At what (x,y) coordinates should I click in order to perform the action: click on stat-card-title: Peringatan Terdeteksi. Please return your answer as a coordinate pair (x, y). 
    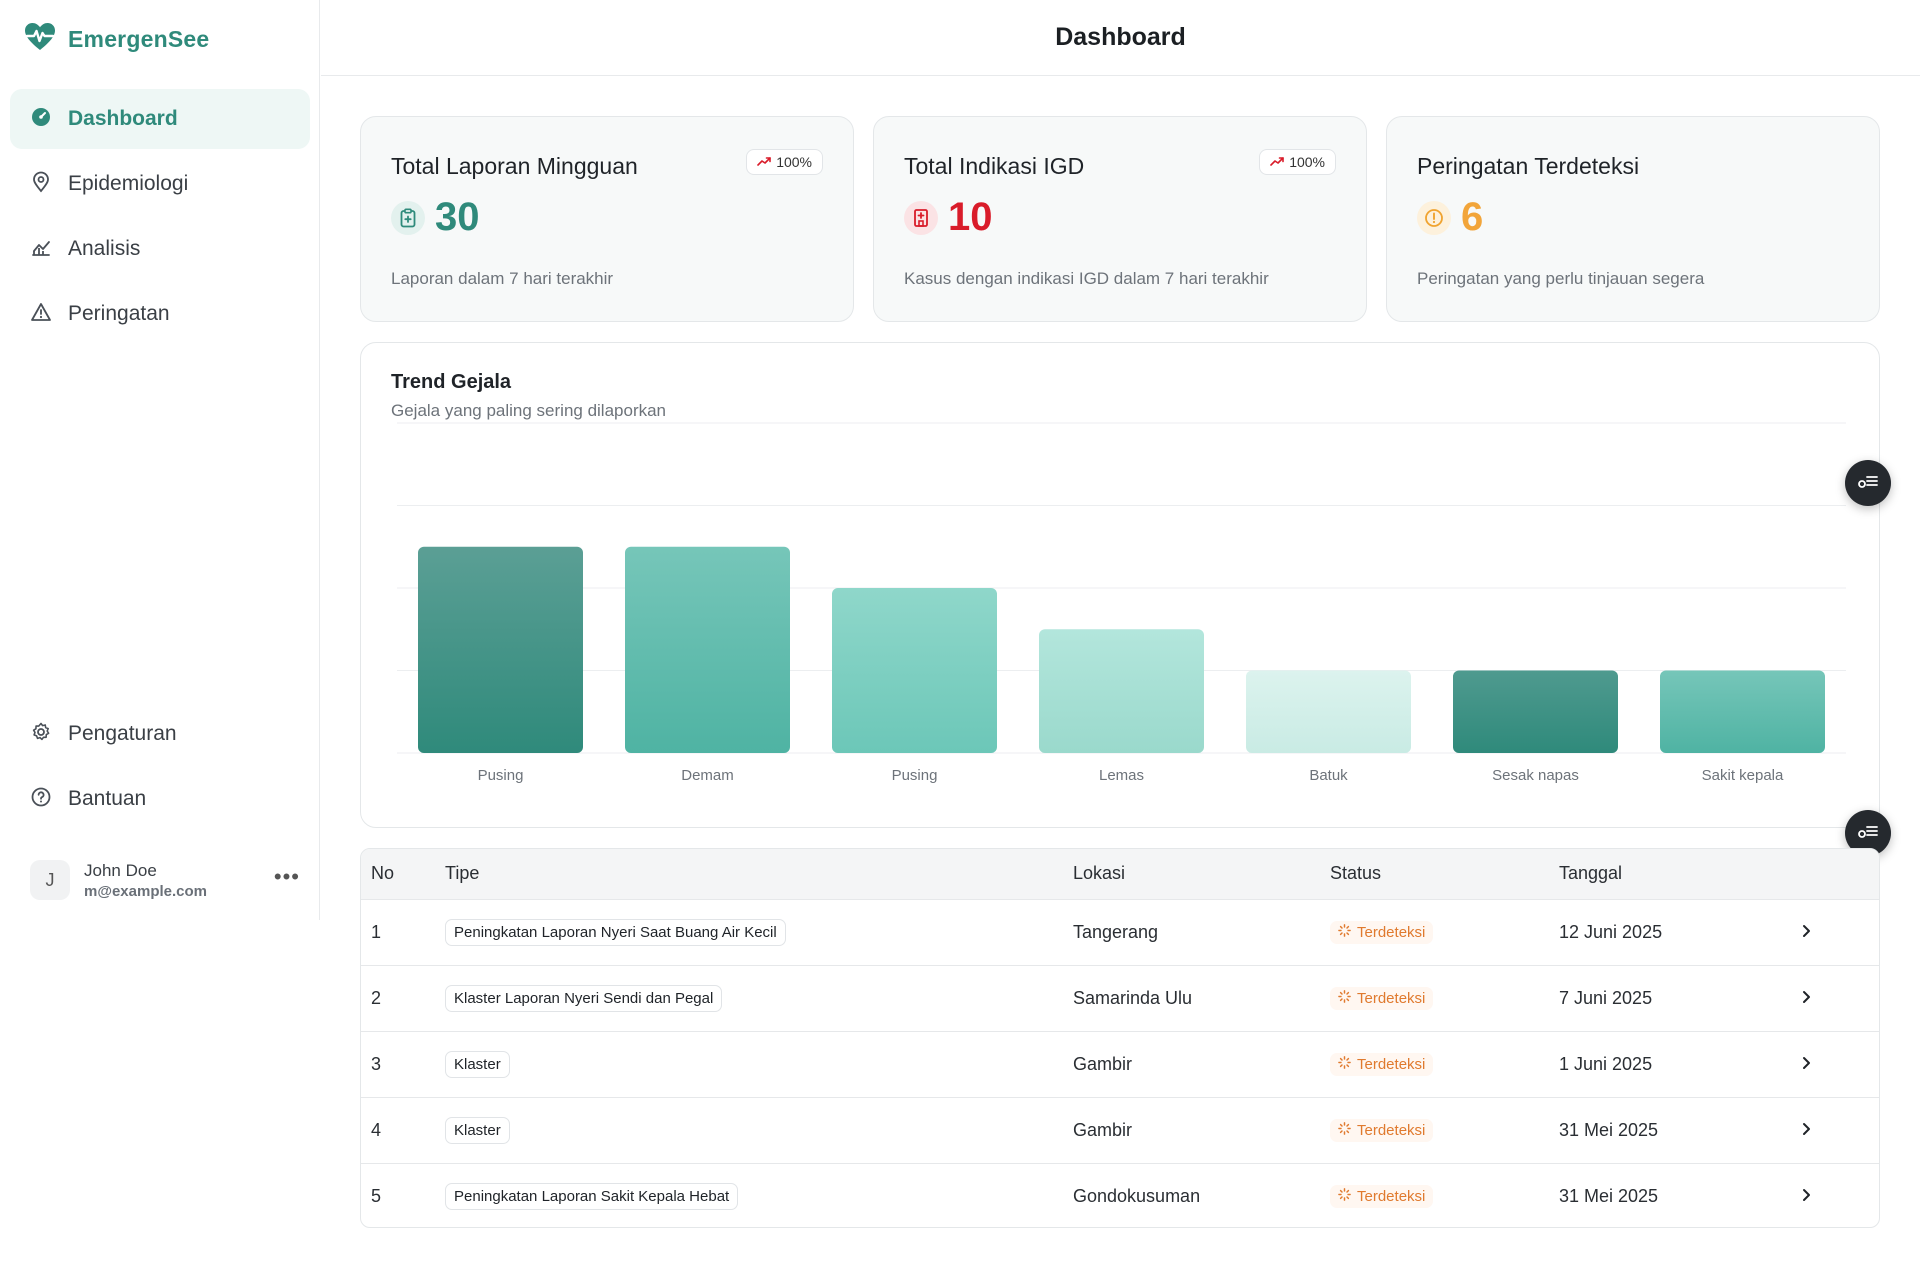
    Looking at the image, I should click on (1528, 166).